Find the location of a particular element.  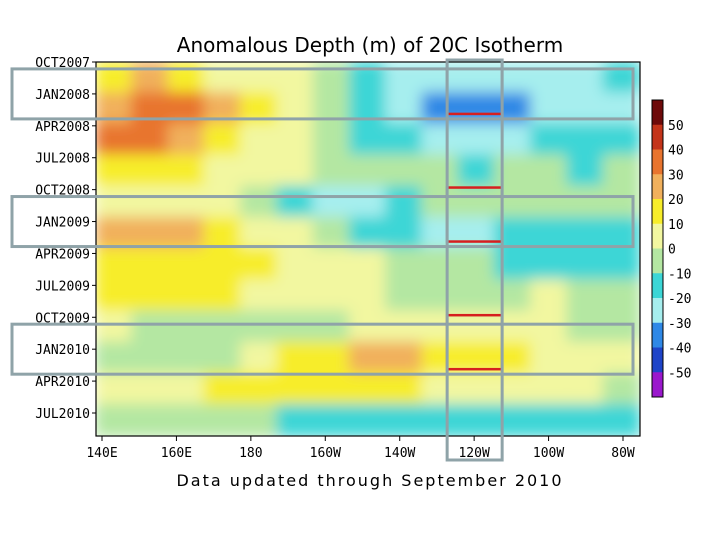

colorbar-label: -10 is located at coordinates (679, 274).